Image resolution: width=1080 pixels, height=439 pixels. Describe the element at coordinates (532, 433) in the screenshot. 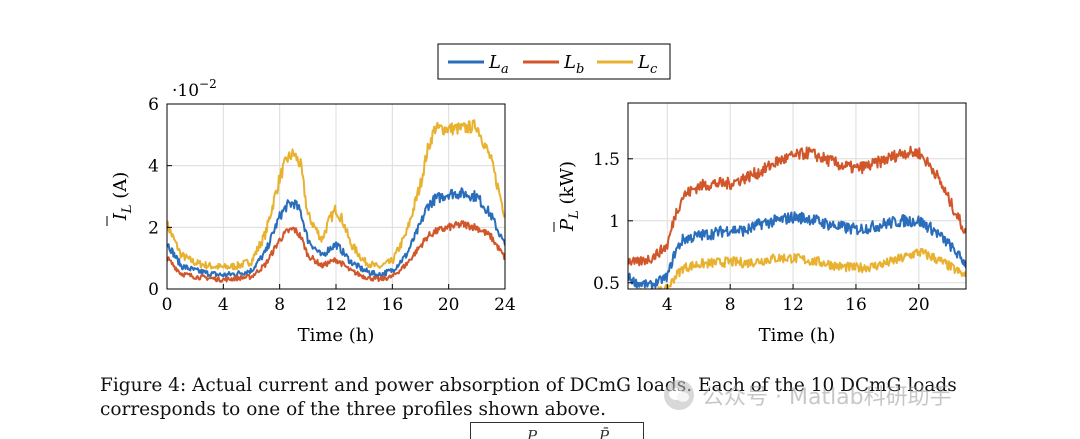

I see `table-header-p: P` at that location.